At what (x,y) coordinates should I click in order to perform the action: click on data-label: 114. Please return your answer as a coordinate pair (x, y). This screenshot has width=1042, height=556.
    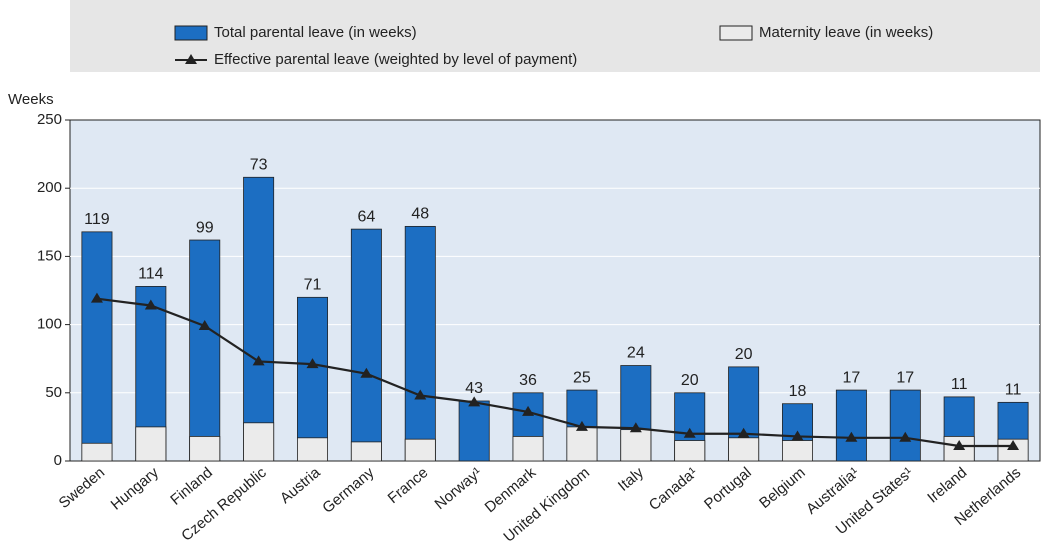
    Looking at the image, I should click on (151, 274).